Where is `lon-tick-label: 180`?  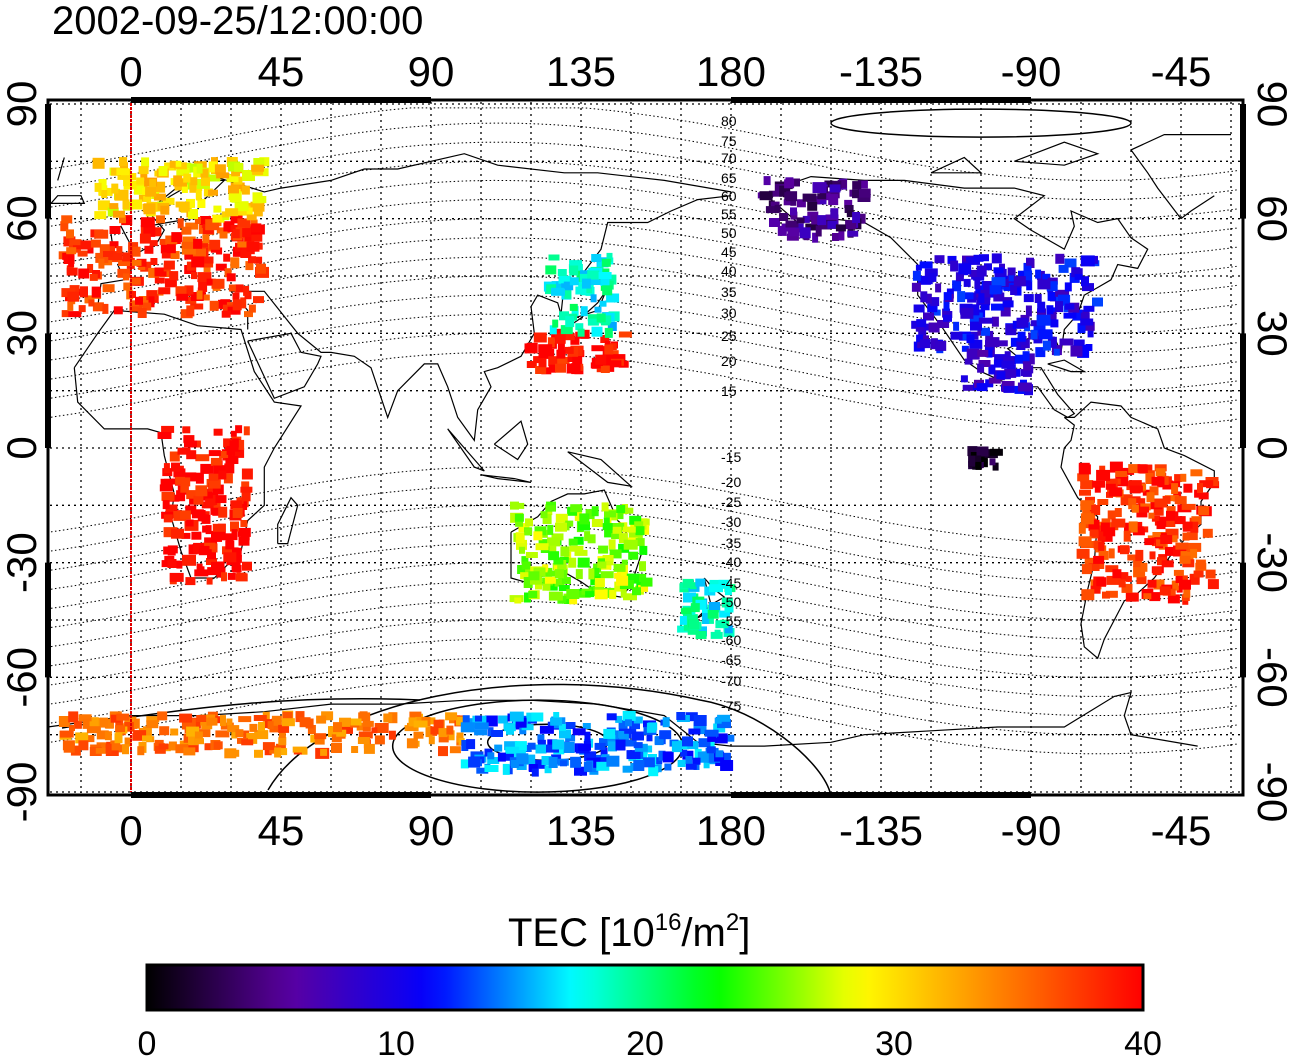
lon-tick-label: 180 is located at coordinates (731, 830).